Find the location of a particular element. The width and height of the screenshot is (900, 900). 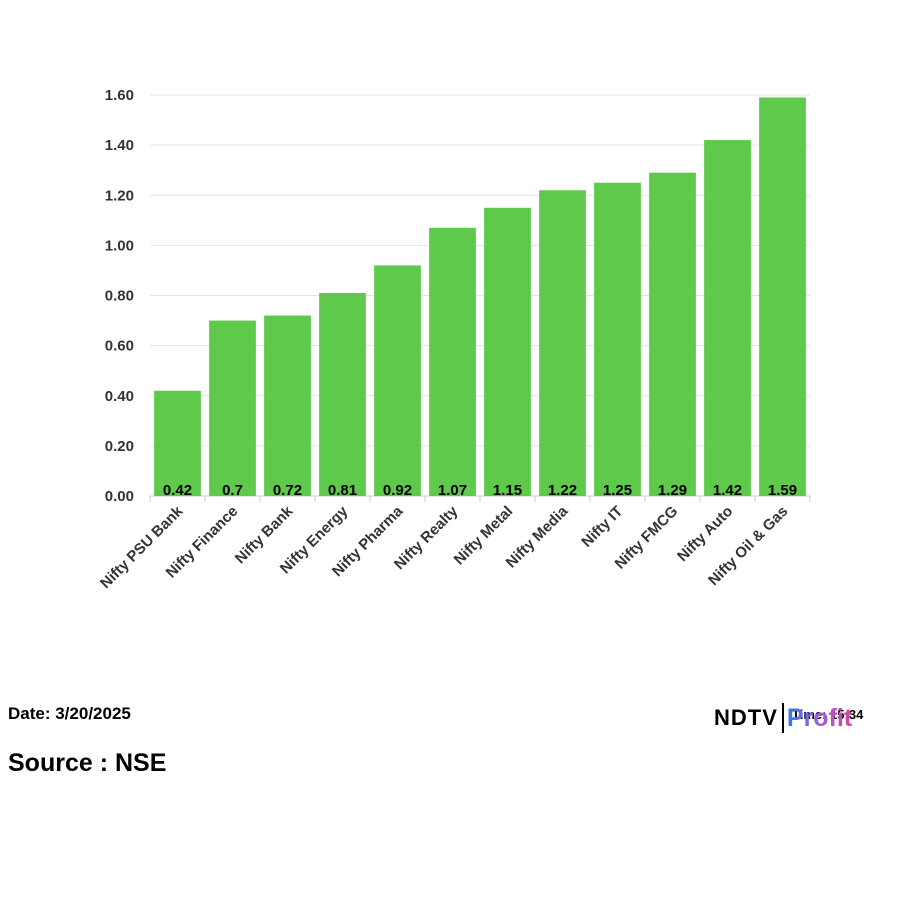

data-label: 1.25 is located at coordinates (617, 490).